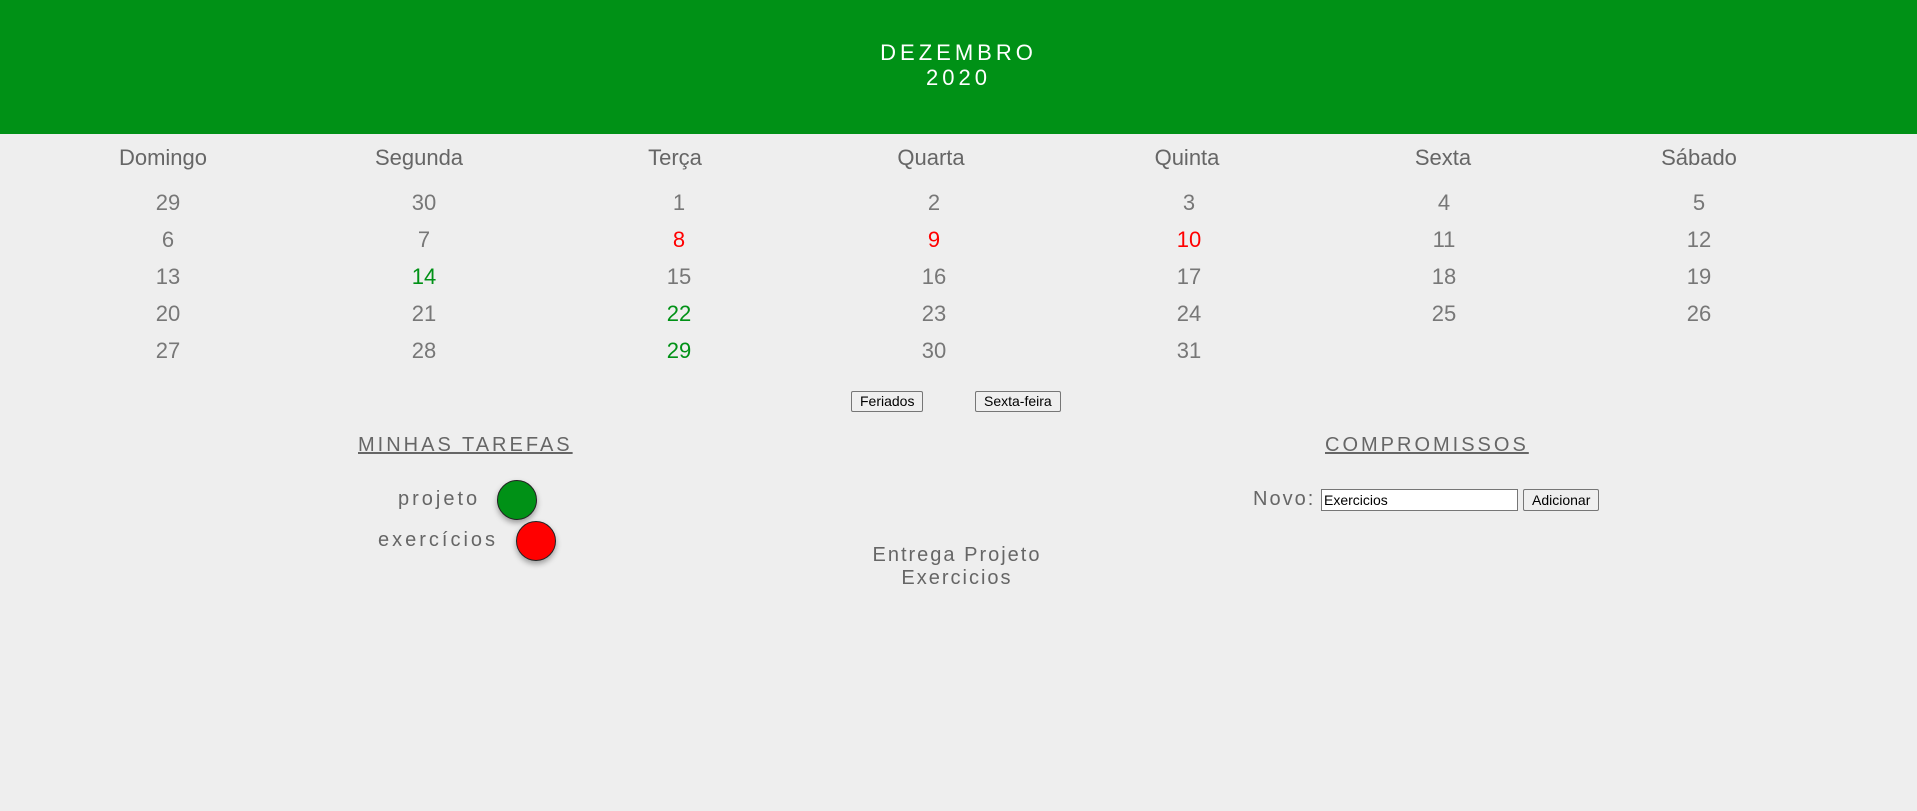 The image size is (1917, 811). I want to click on day-cell: 6, so click(168, 239).